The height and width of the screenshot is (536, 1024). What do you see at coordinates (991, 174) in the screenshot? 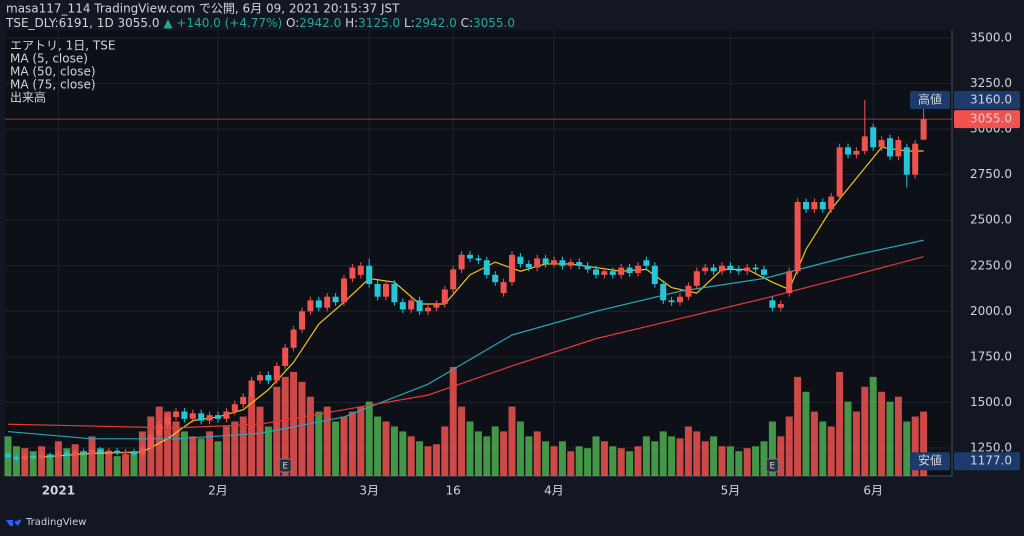
I see `y-tick-label: 2750.0` at bounding box center [991, 174].